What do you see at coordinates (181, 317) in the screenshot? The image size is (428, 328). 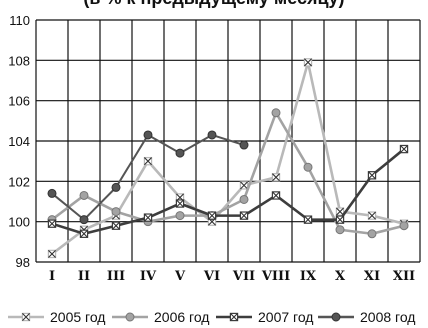 I see `legend-label: 2006 год` at bounding box center [181, 317].